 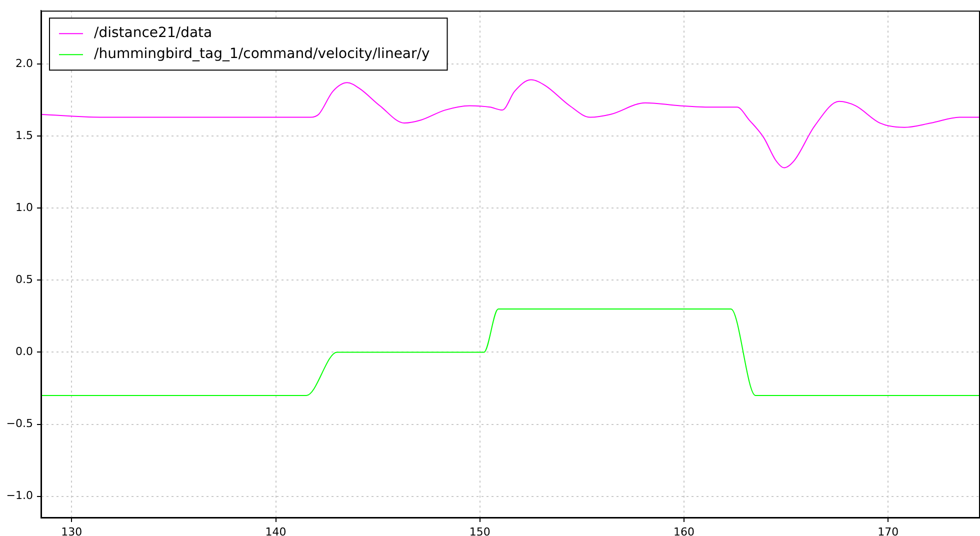 I want to click on x-tick-label: 140, so click(x=275, y=530).